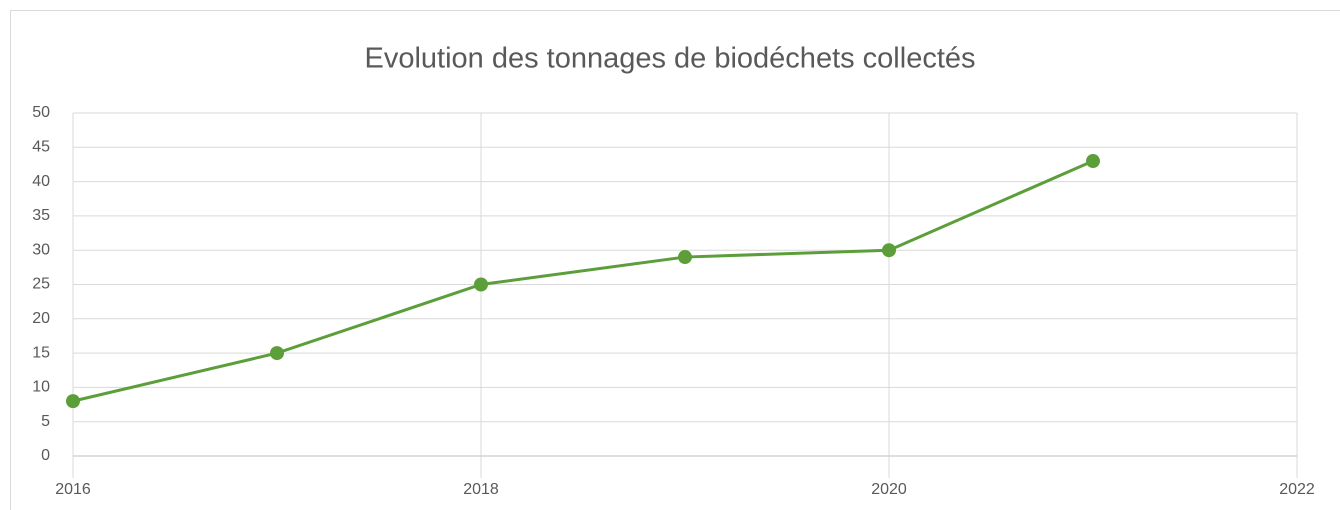  I want to click on x-tick-label: 2020, so click(889, 489).